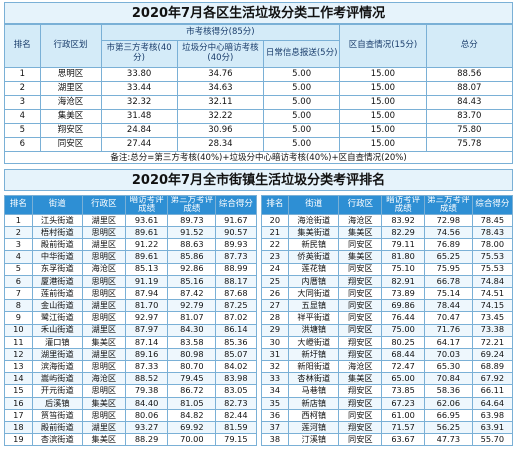 This screenshot has height=469, width=517. Describe the element at coordinates (275, 220) in the screenshot. I see `table-cell: 20` at that location.